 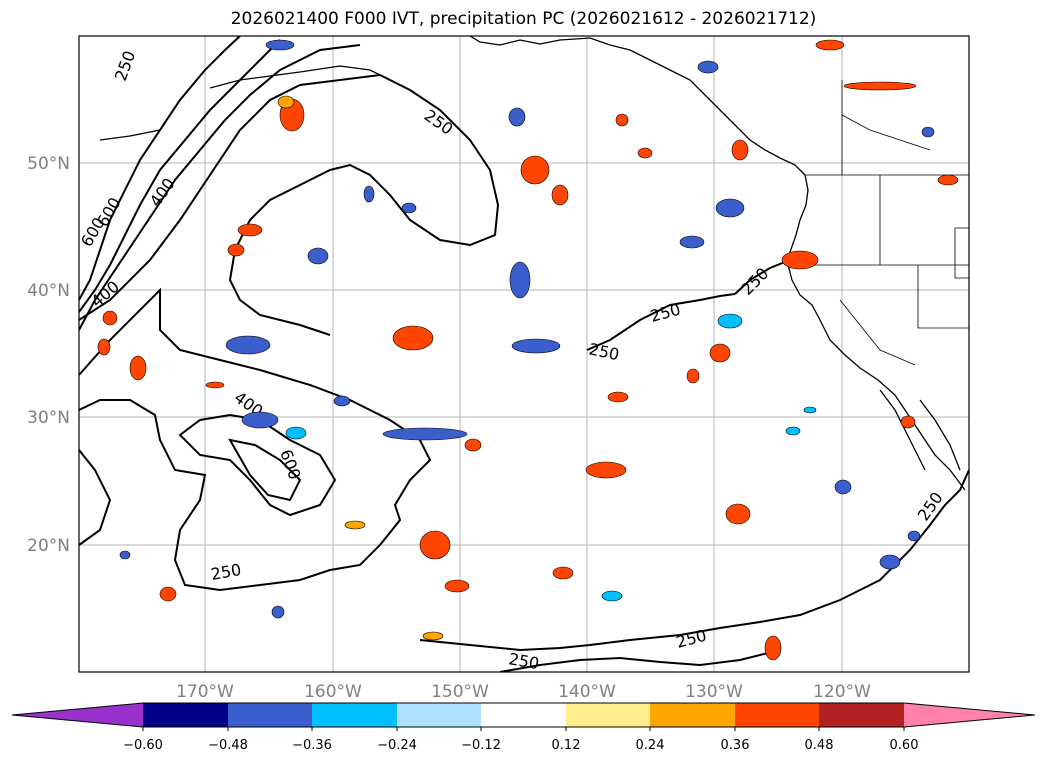 What do you see at coordinates (650, 745) in the screenshot?
I see `colorbar-tick-label: 0.24` at bounding box center [650, 745].